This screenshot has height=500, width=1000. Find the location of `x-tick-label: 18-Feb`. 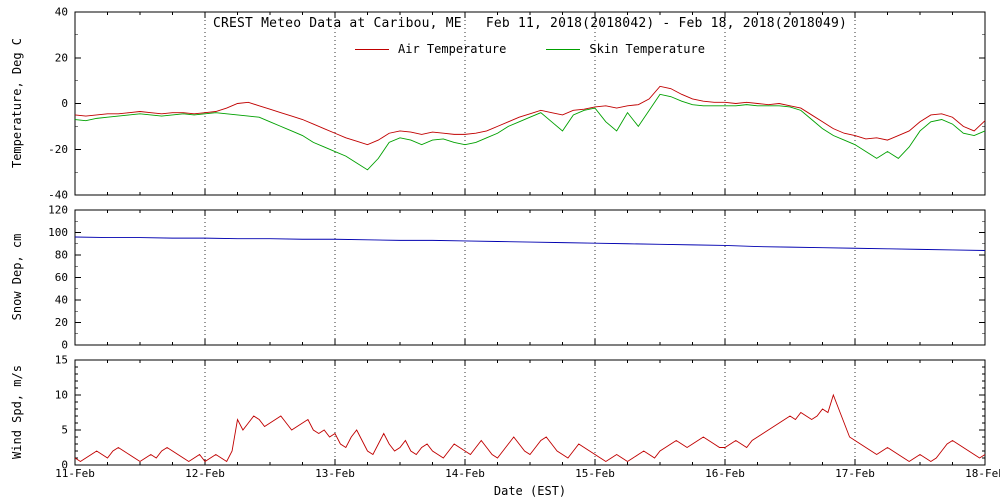

x-tick-label: 18-Feb is located at coordinates (982, 473).